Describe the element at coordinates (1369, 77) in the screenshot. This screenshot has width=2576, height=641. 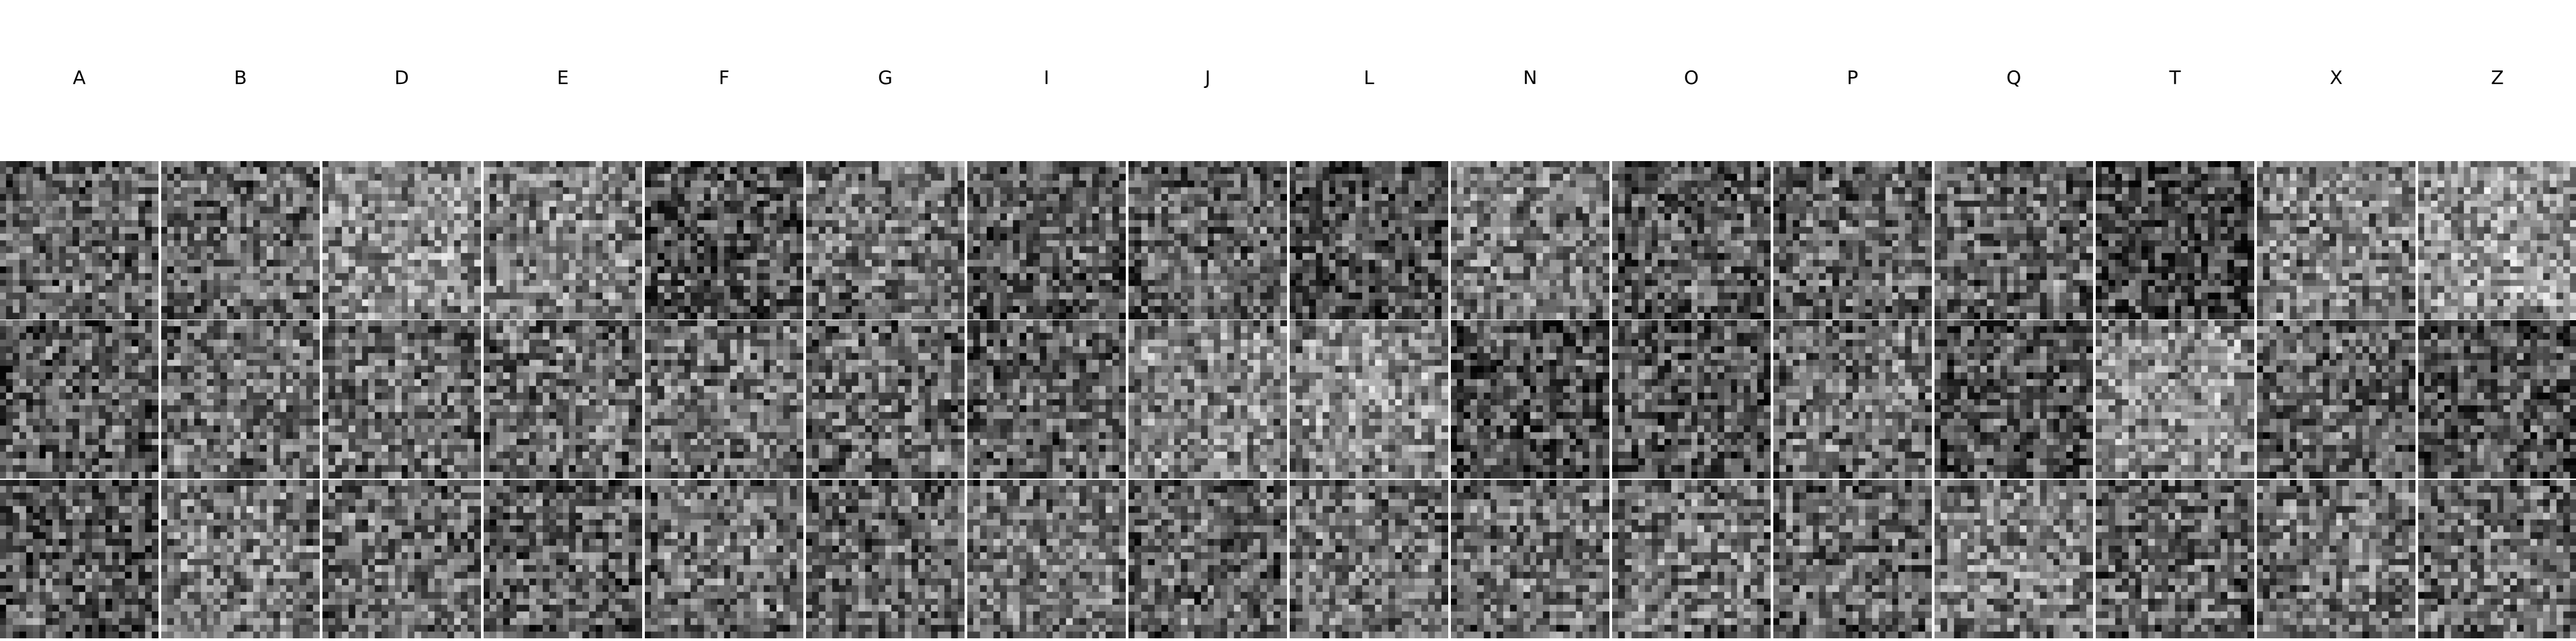
I see `column-label-l: L` at that location.